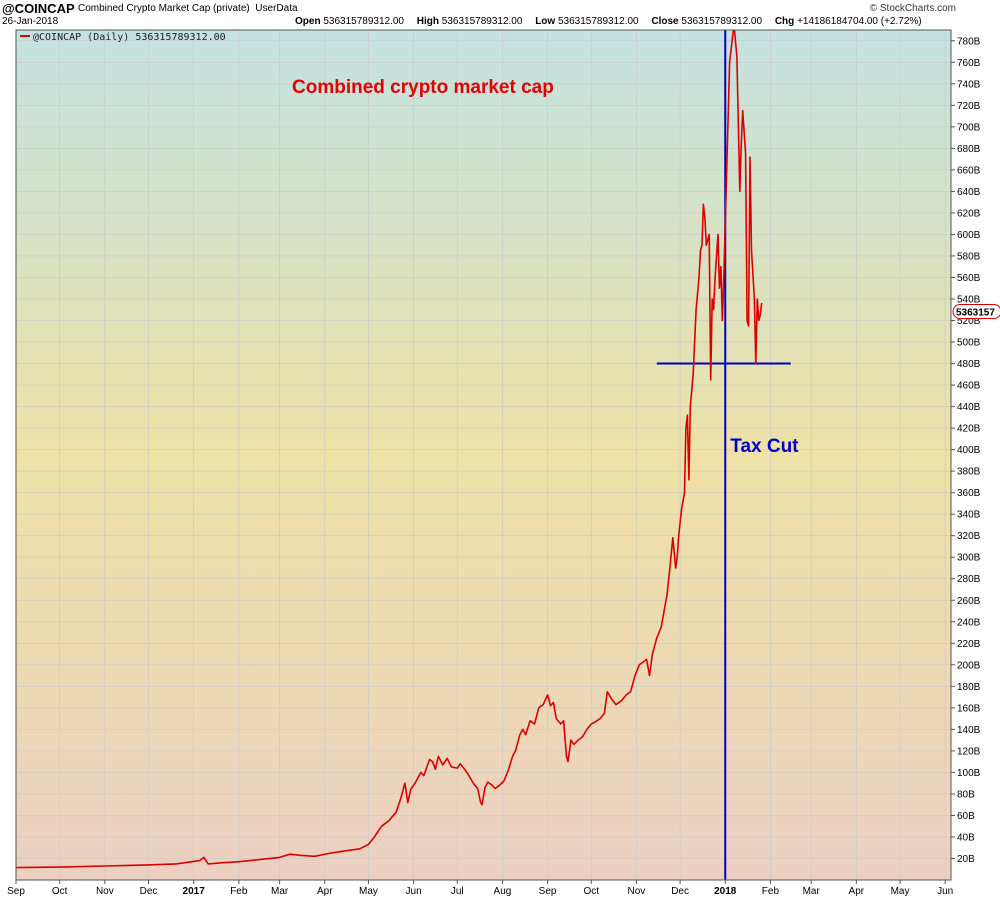 The image size is (1000, 900). I want to click on description-text: Combined Crypto Market Cap (private), so click(164, 8).